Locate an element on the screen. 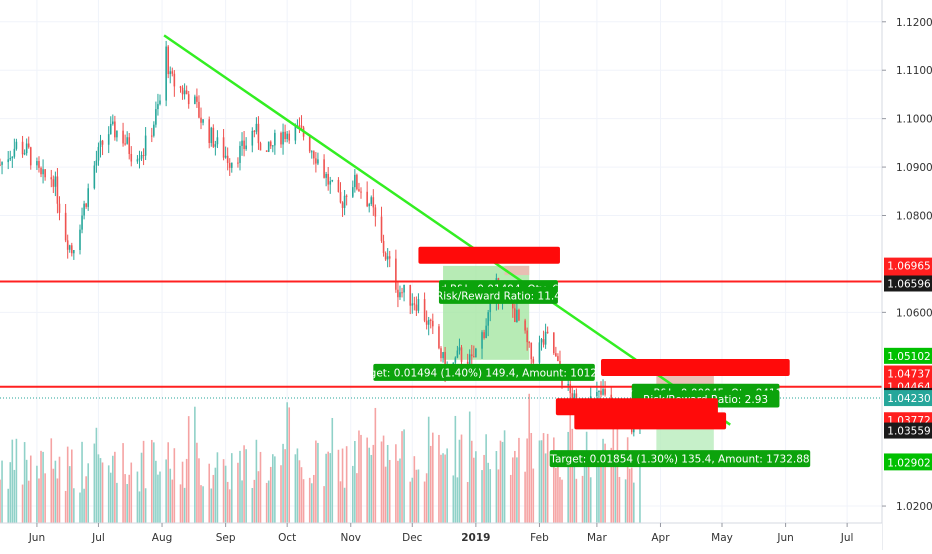  time-tick-label: Oct is located at coordinates (287, 538).